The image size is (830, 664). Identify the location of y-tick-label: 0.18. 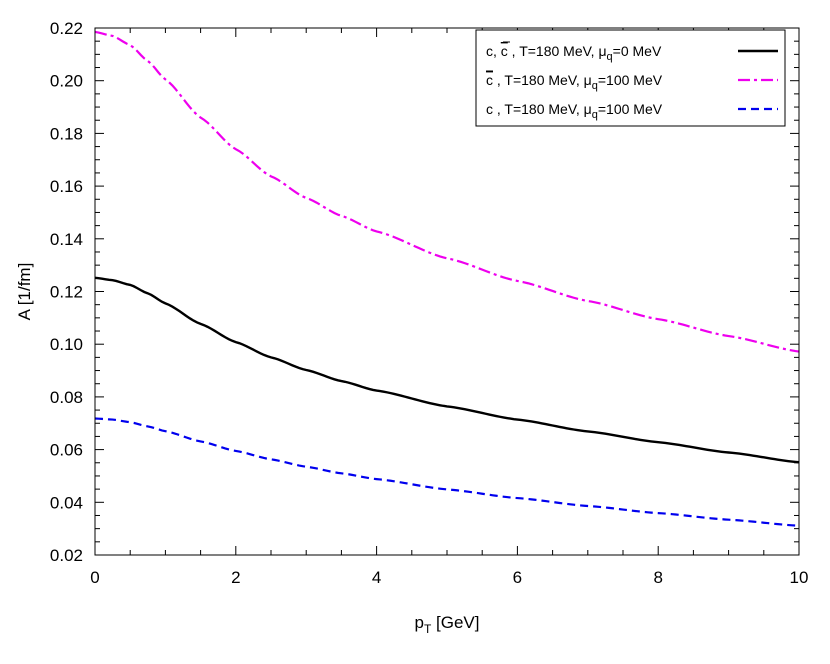
(66, 133).